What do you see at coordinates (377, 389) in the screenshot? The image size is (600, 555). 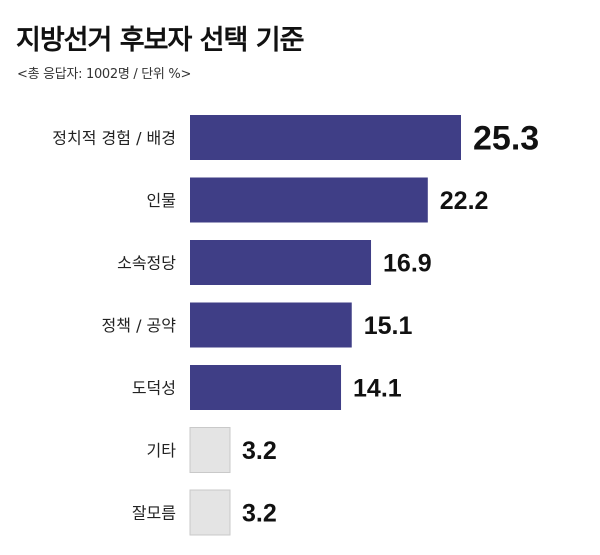 I see `value-label: 14.1` at bounding box center [377, 389].